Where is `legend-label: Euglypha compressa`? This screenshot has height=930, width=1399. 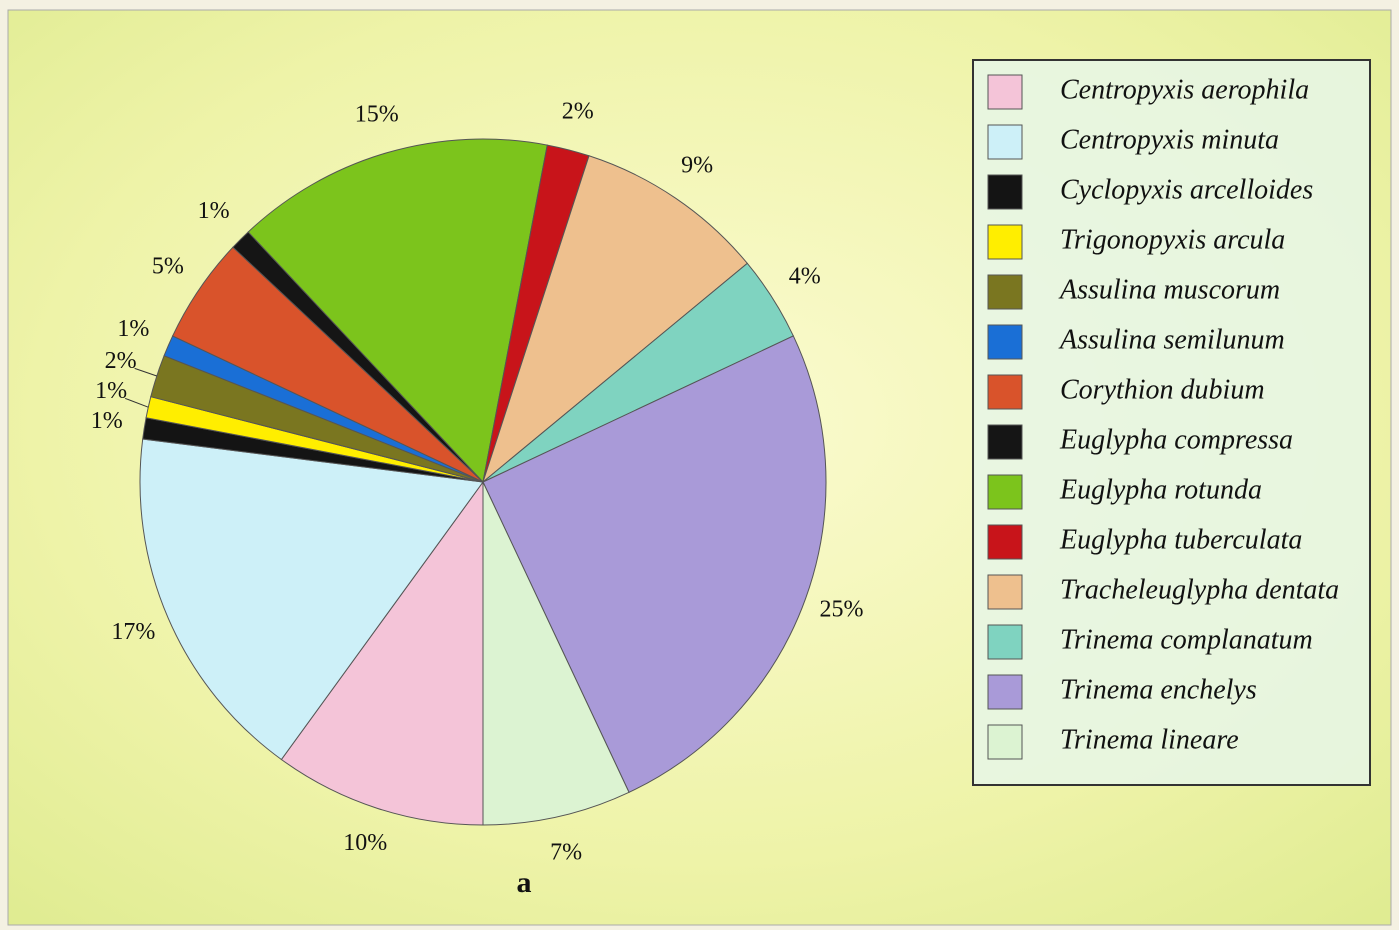 legend-label: Euglypha compressa is located at coordinates (1176, 439).